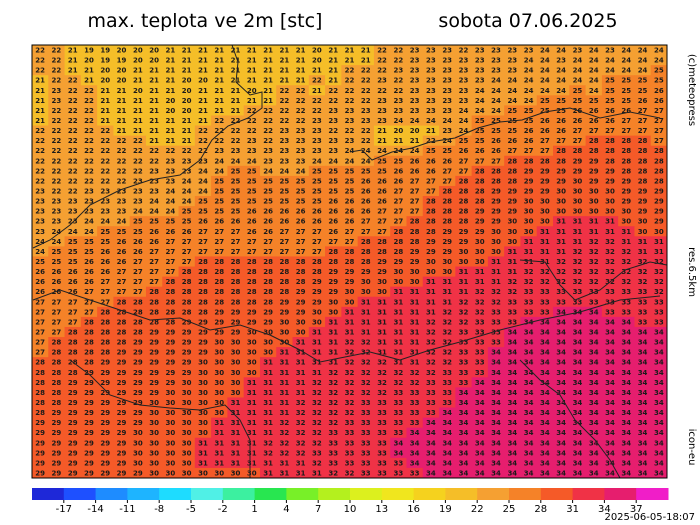 This screenshot has height=525, width=700. I want to click on colorbar-tick-label: 13, so click(381, 509).